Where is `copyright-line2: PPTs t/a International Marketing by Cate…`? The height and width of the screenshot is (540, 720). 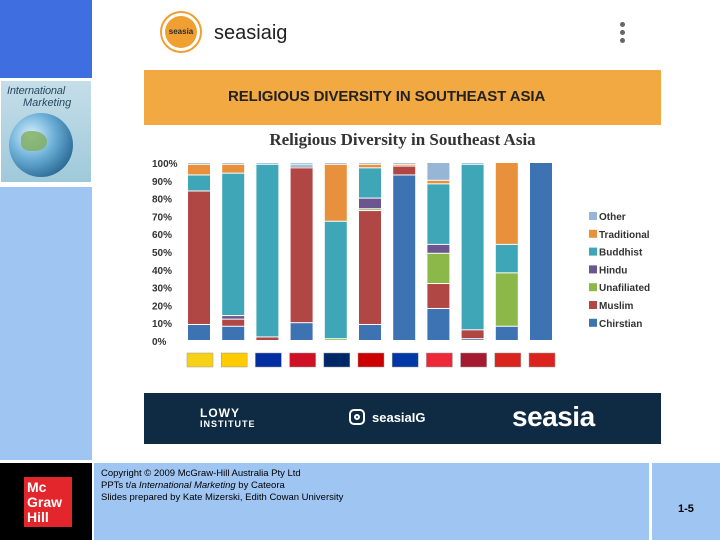
copyright-line2: PPTs t/a International Marketing by Cate… is located at coordinates (375, 486).